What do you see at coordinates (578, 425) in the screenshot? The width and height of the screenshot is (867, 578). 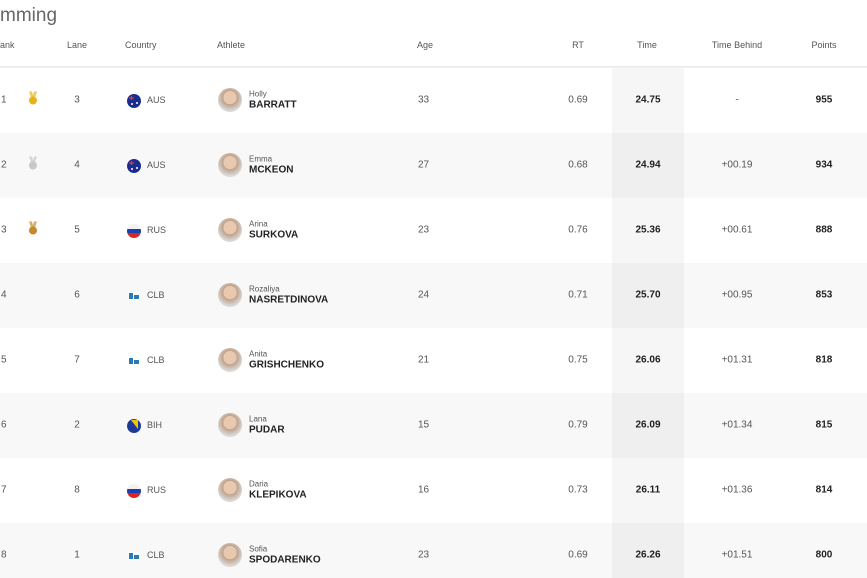 I see `reaction-time: 0.79` at bounding box center [578, 425].